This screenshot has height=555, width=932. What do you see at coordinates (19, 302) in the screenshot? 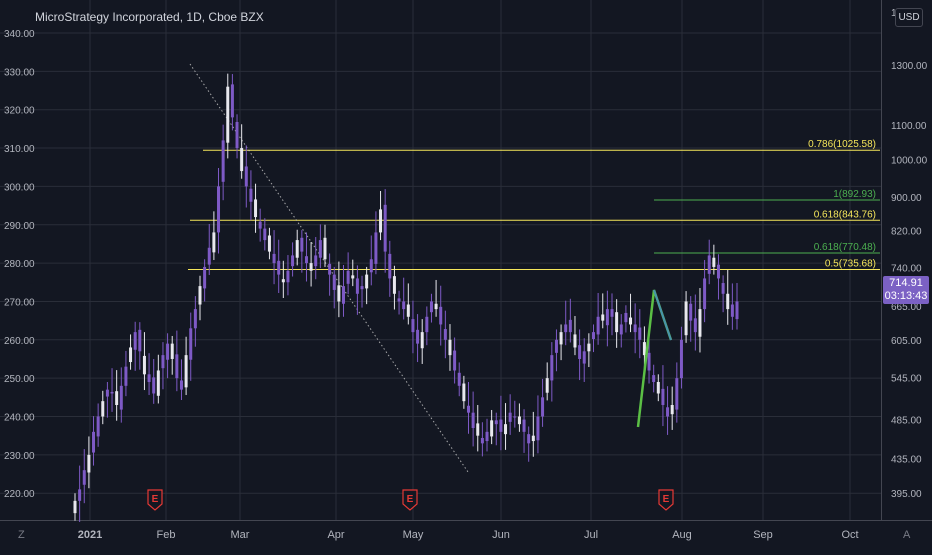
I see `left-tick-label: 270.00` at bounding box center [19, 302].